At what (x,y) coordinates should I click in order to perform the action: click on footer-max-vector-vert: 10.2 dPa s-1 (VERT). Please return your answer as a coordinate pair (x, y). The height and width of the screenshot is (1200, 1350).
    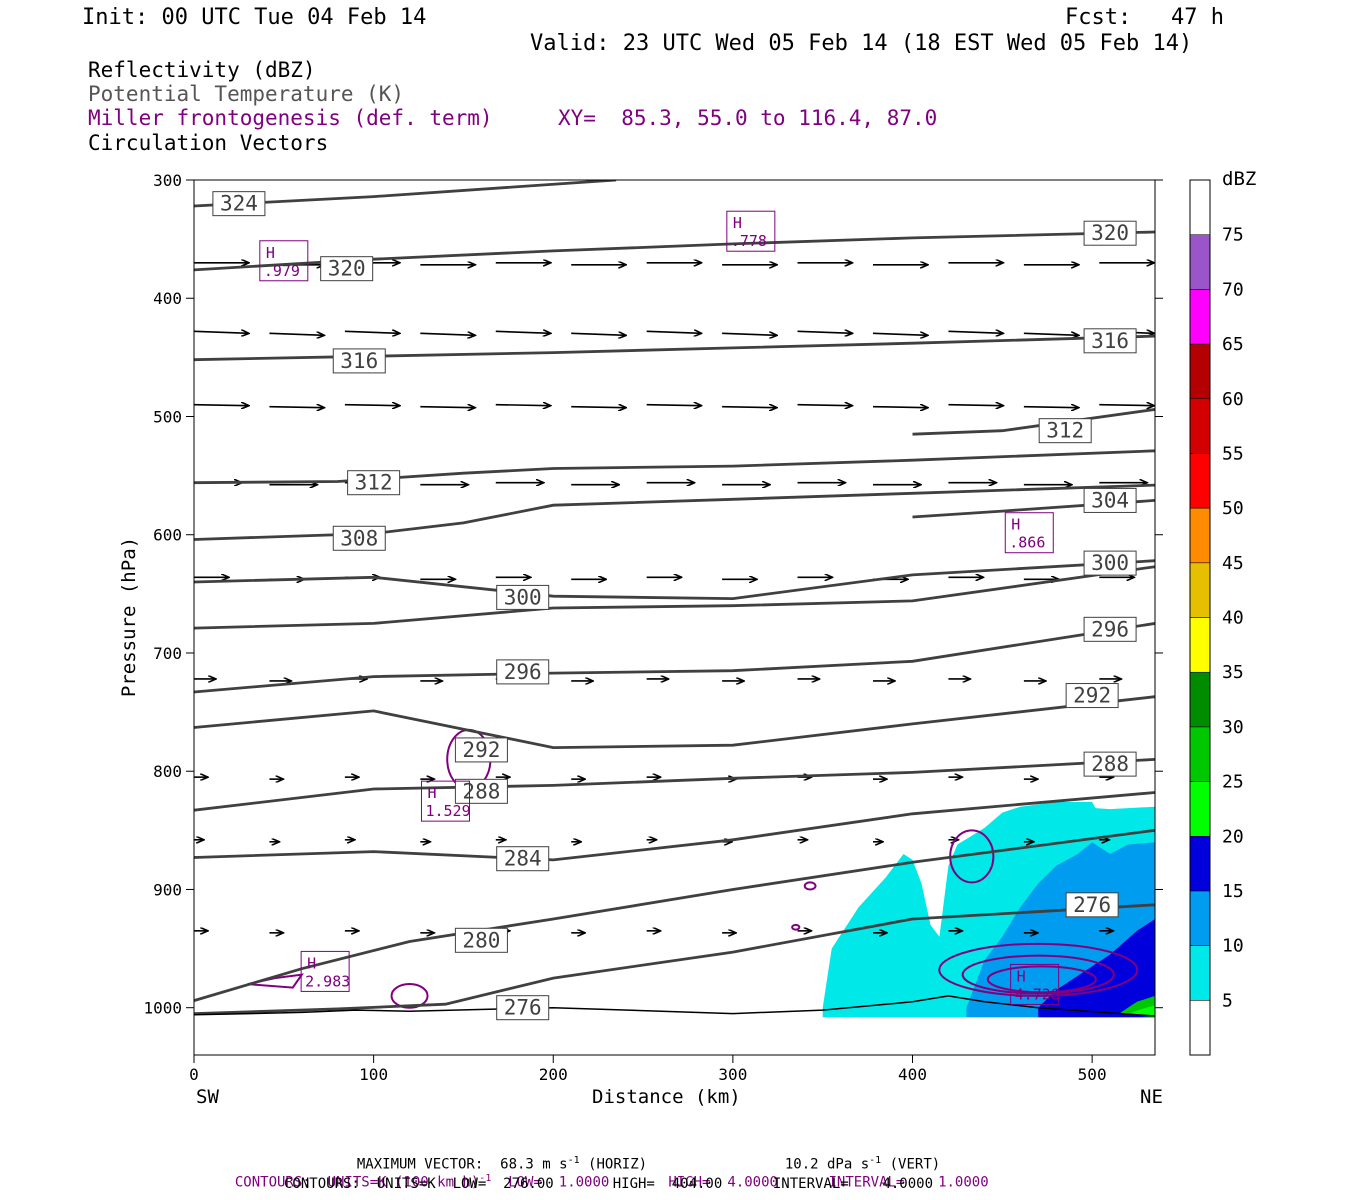
    Looking at the image, I should click on (854, 1156).